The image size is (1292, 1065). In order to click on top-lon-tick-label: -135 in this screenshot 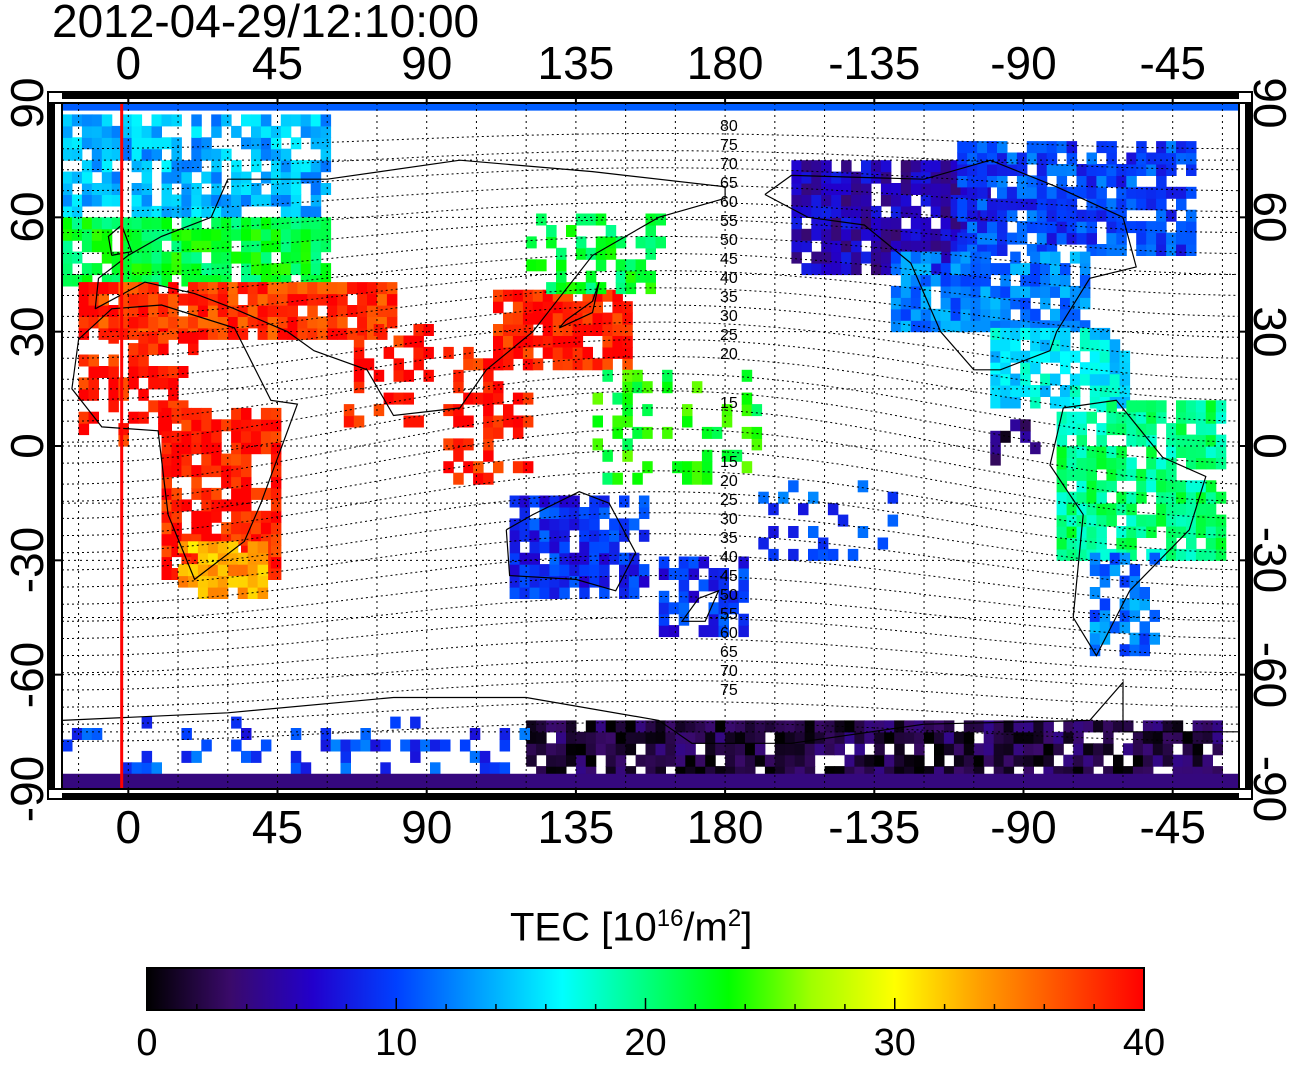, I will do `click(874, 63)`.